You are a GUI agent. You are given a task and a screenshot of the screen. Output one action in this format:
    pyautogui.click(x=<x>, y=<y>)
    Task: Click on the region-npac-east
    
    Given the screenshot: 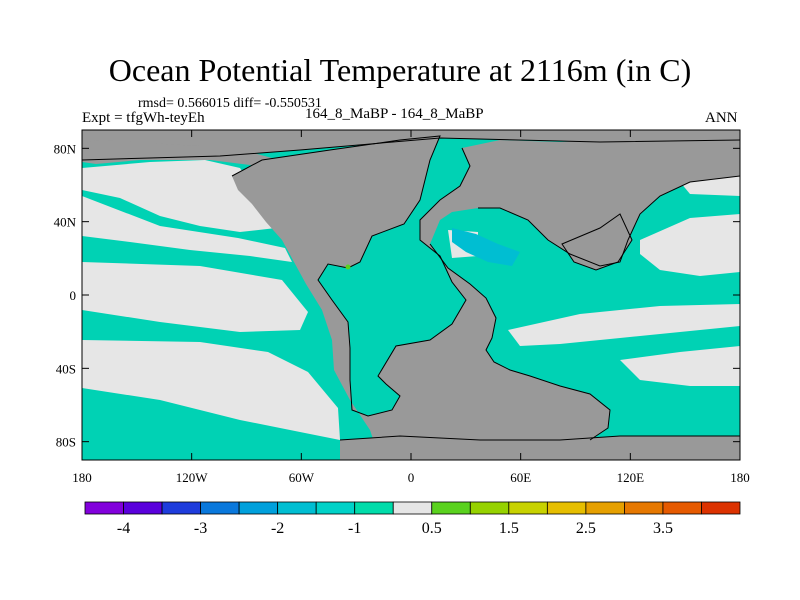 What is the action you would take?
    pyautogui.click(x=187, y=229)
    